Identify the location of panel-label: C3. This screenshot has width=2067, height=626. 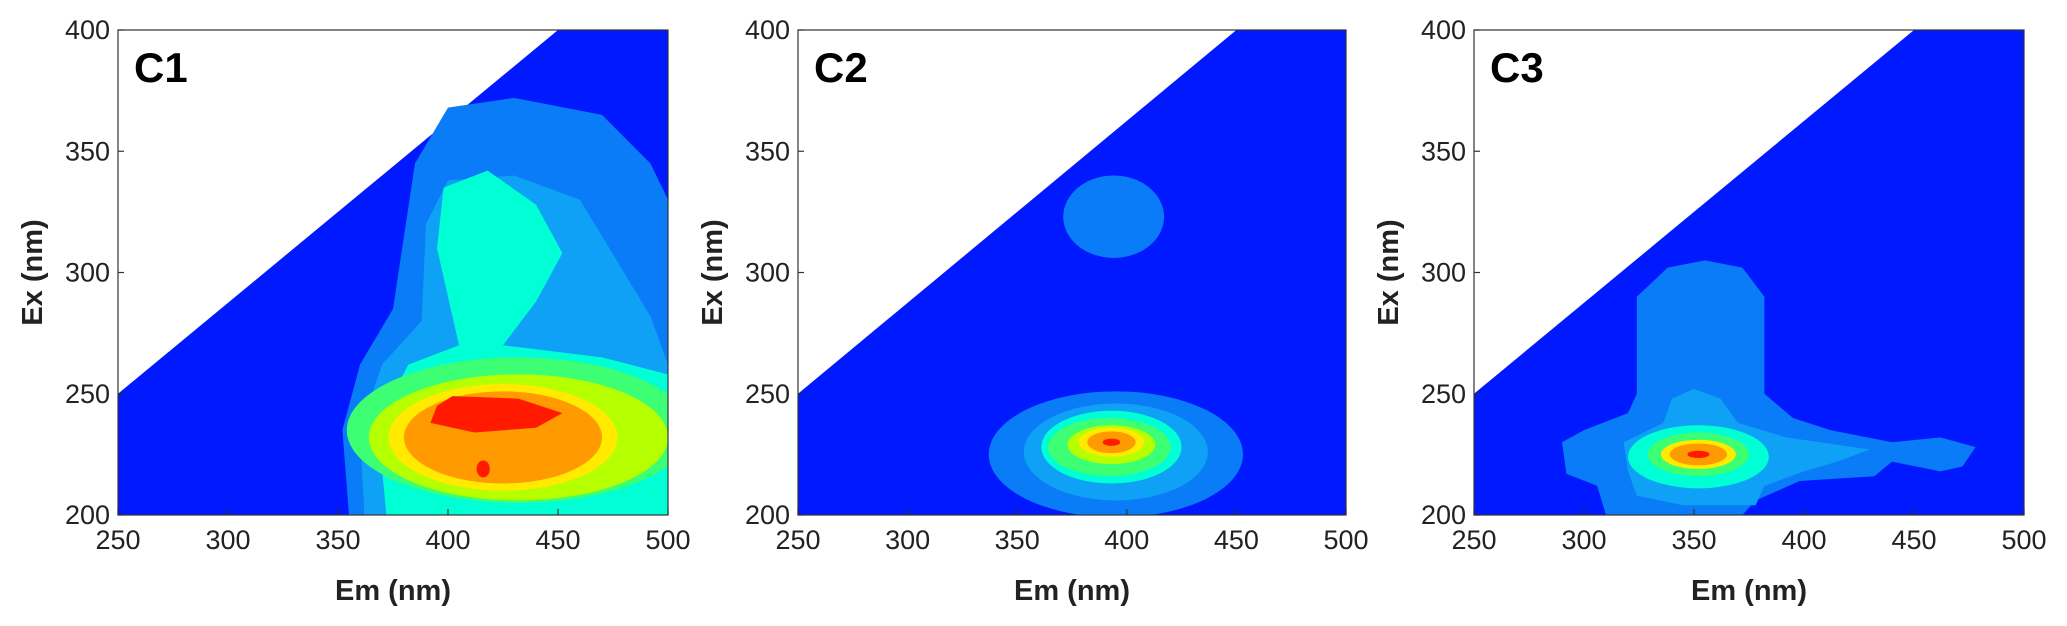
(1517, 67).